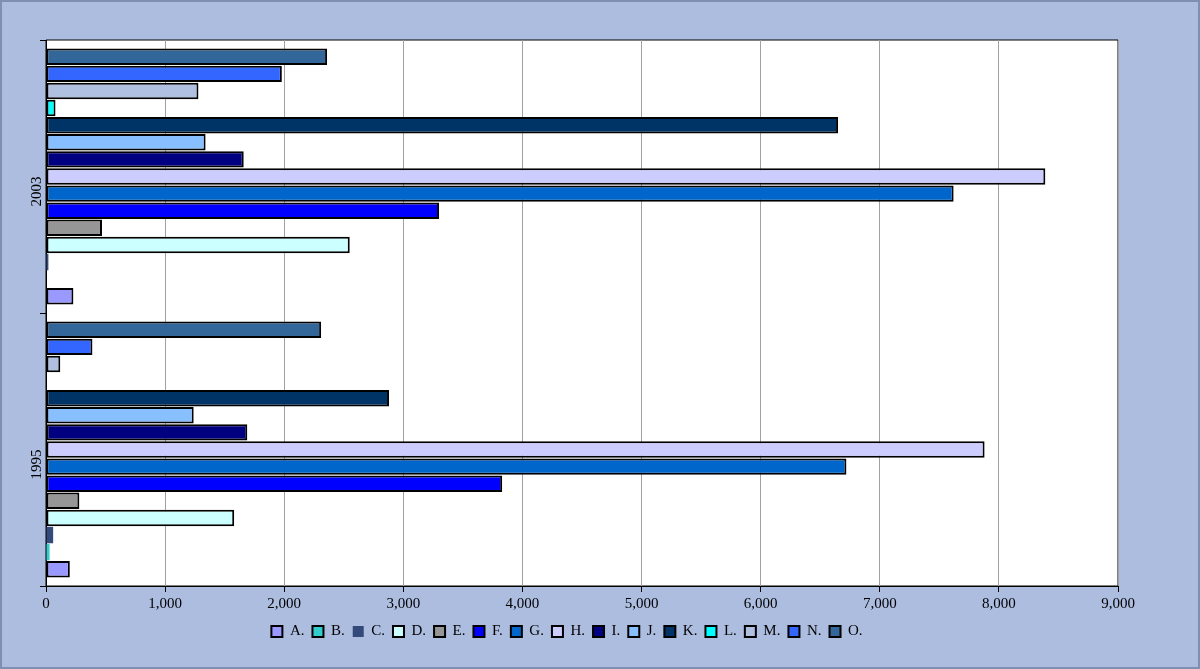 The width and height of the screenshot is (1200, 669). Describe the element at coordinates (855, 630) in the screenshot. I see `legend-label: O.` at that location.